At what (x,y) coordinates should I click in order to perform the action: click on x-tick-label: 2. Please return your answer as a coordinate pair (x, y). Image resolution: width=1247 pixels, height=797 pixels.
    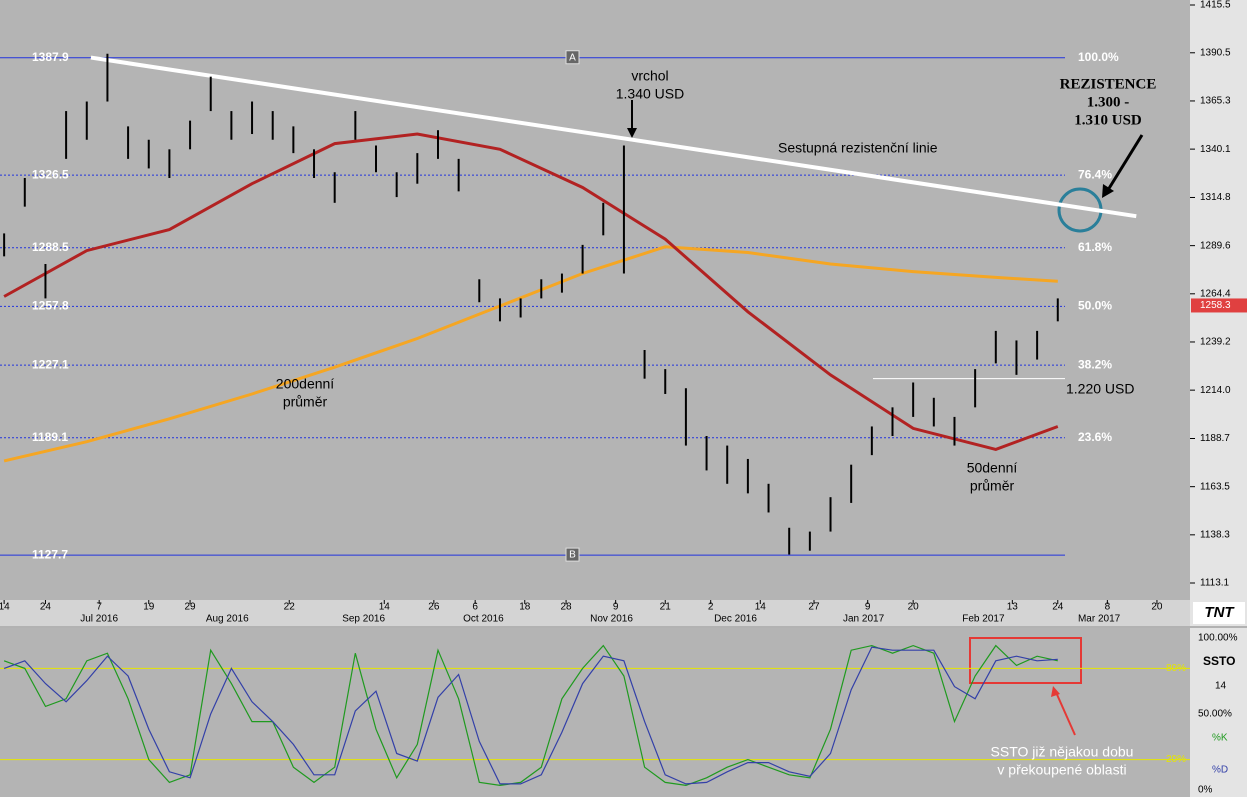
    Looking at the image, I should click on (711, 607).